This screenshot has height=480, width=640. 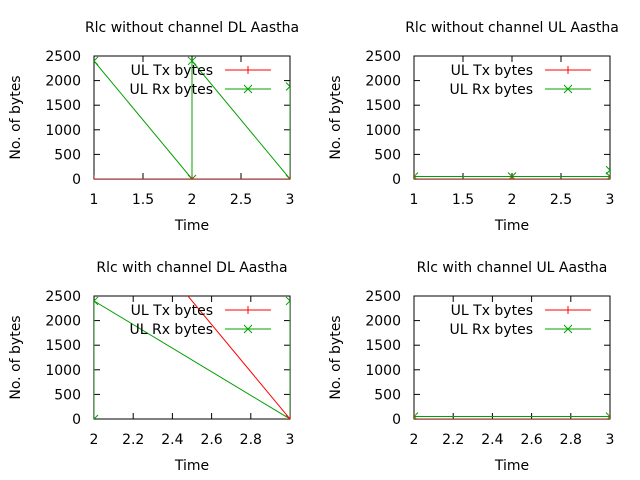 I want to click on series-ul-tx-bytes, so click(x=238, y=357).